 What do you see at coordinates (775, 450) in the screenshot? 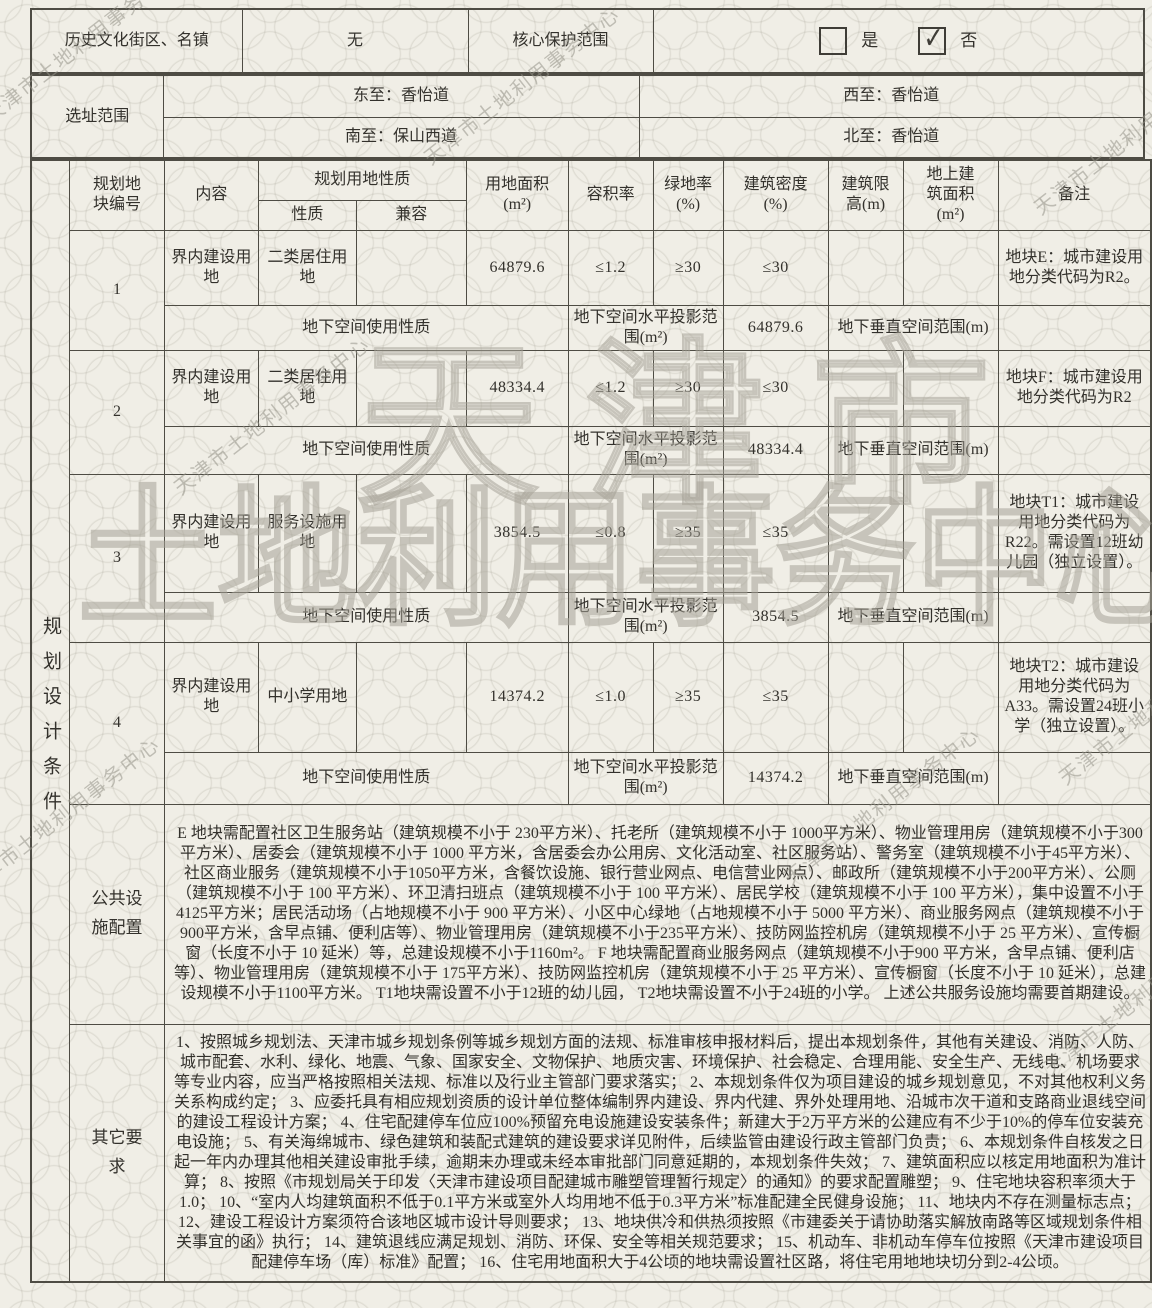
I see `underground-horizontal-value: 48334.4` at bounding box center [775, 450].